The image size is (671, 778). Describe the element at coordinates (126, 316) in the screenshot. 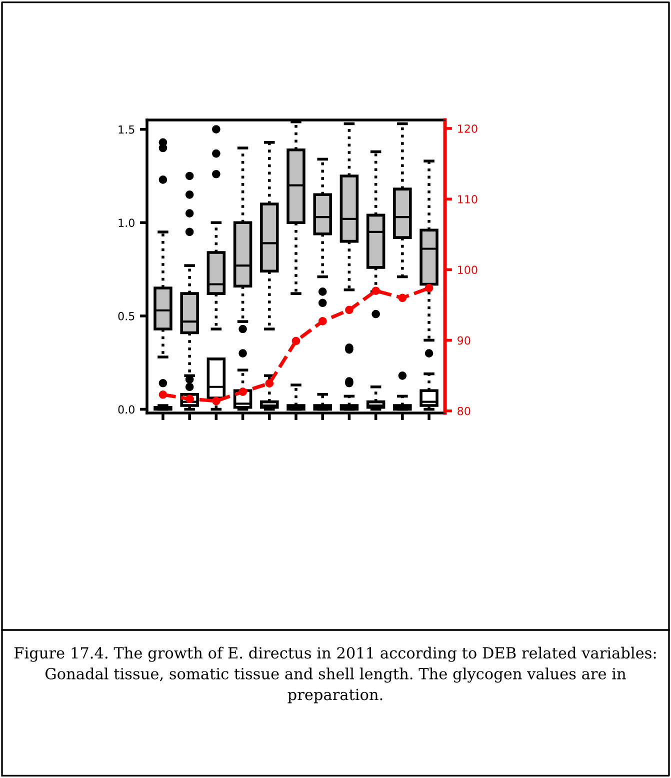

I see `y-tick-label: 0.5` at that location.